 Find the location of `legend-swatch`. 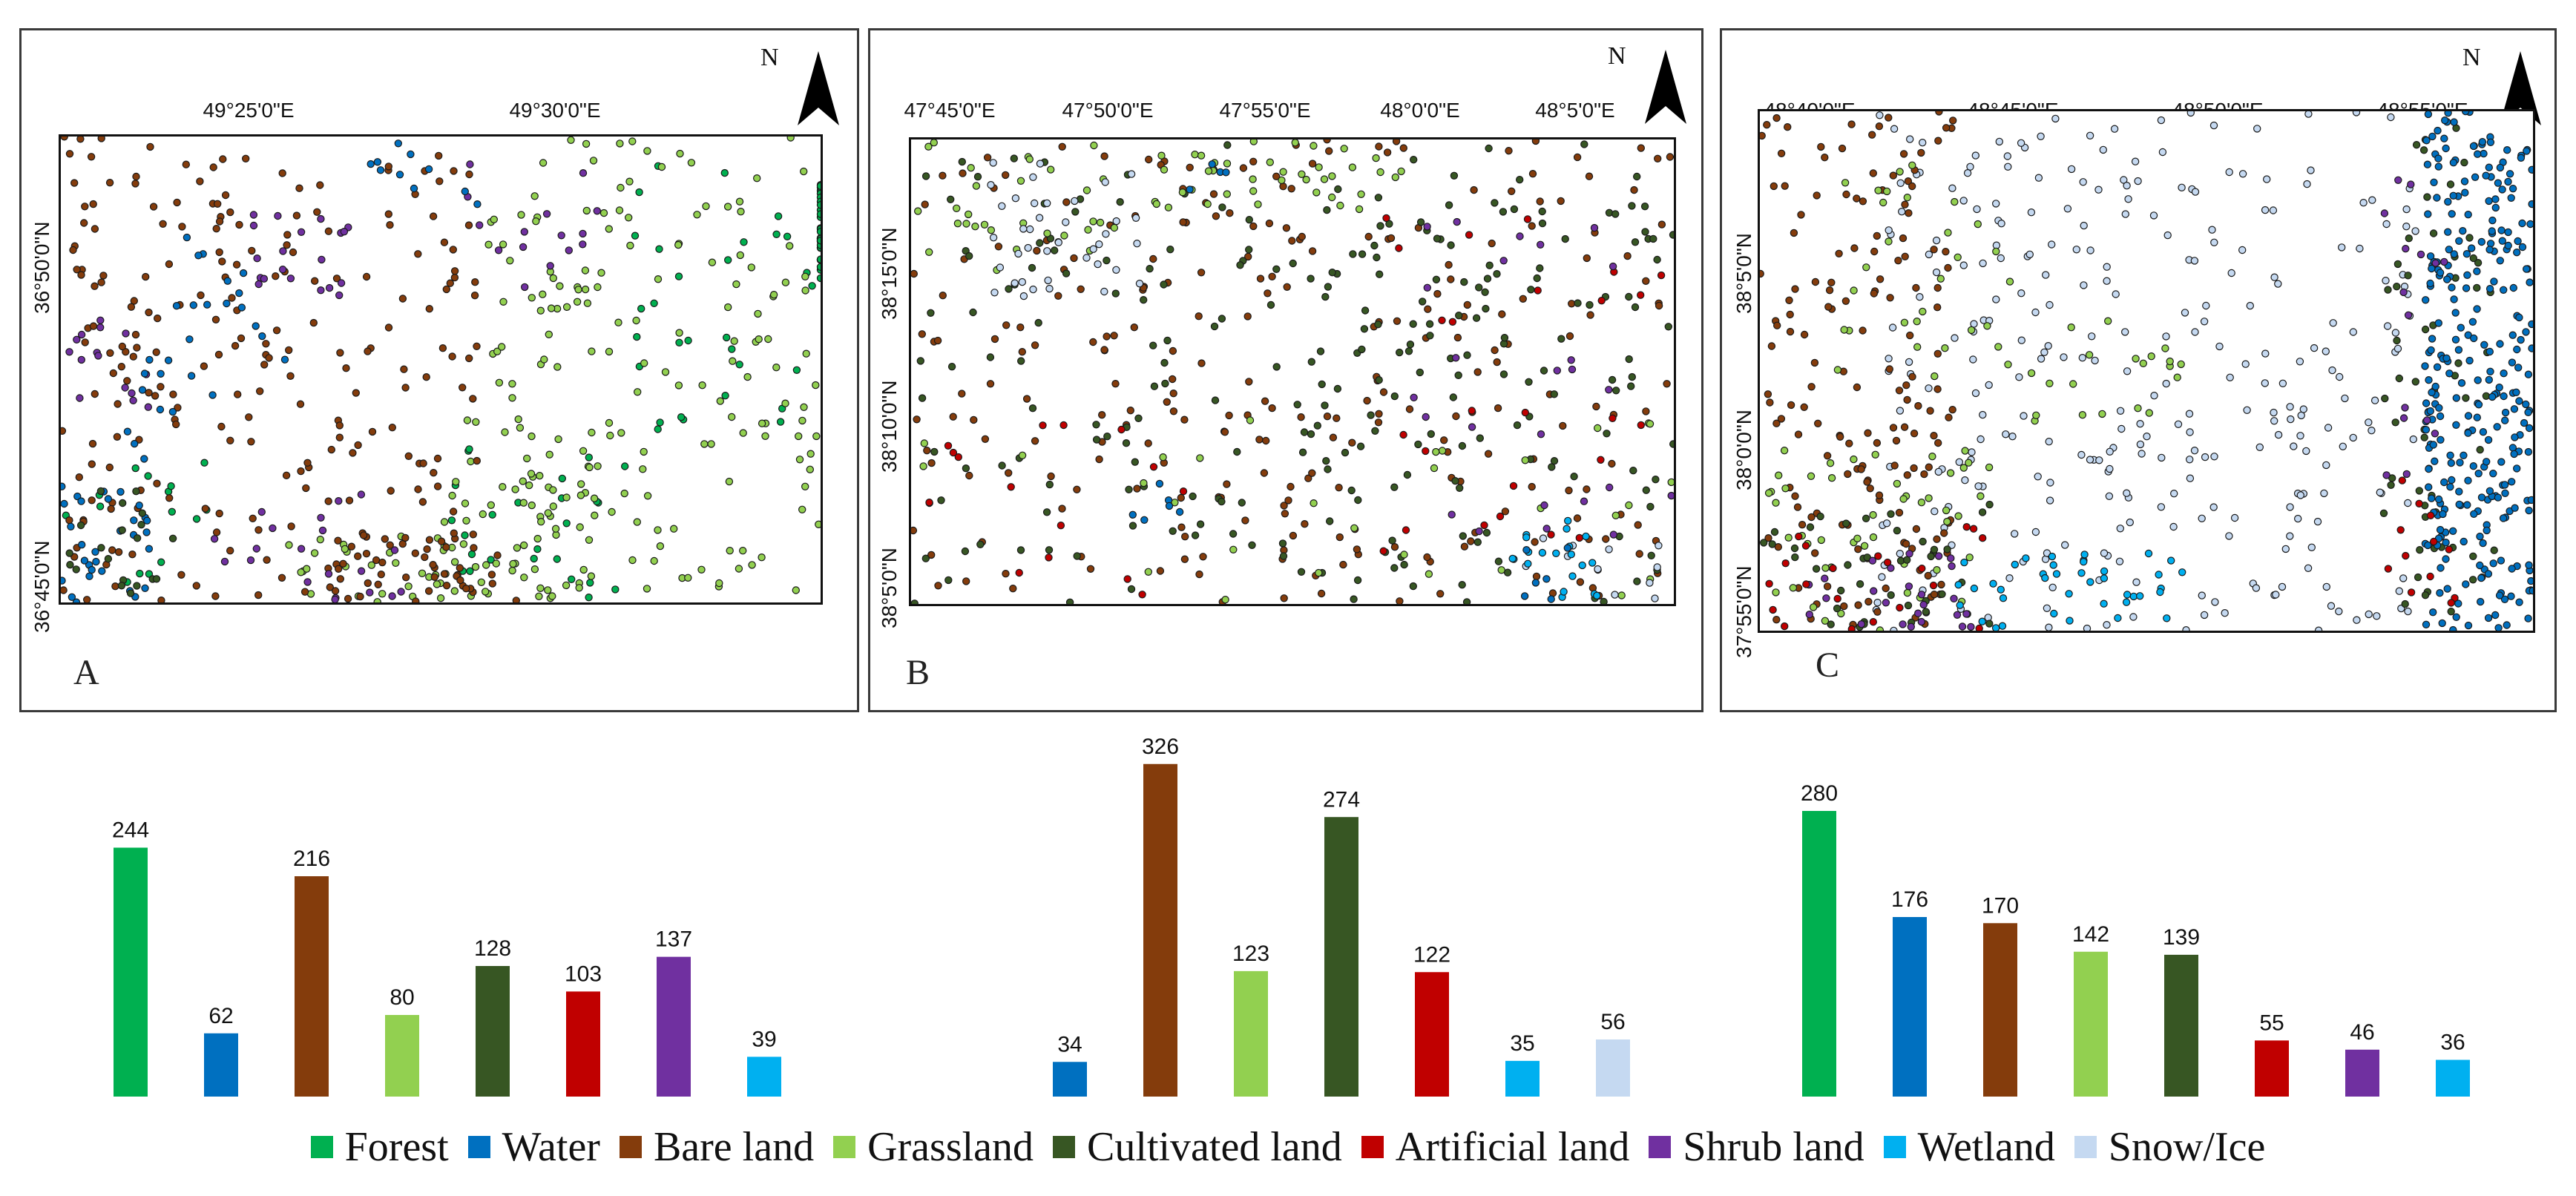

legend-swatch is located at coordinates (630, 1147).